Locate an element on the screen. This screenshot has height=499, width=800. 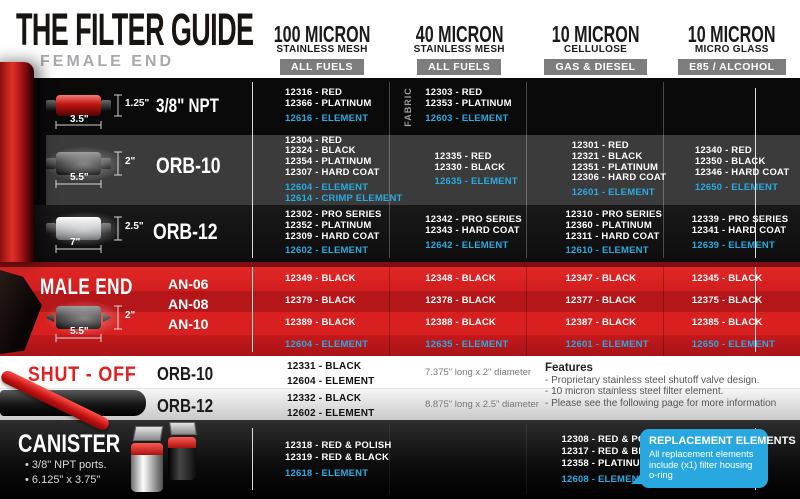
parts-cell: 12389 - BLACK is located at coordinates (323, 323).